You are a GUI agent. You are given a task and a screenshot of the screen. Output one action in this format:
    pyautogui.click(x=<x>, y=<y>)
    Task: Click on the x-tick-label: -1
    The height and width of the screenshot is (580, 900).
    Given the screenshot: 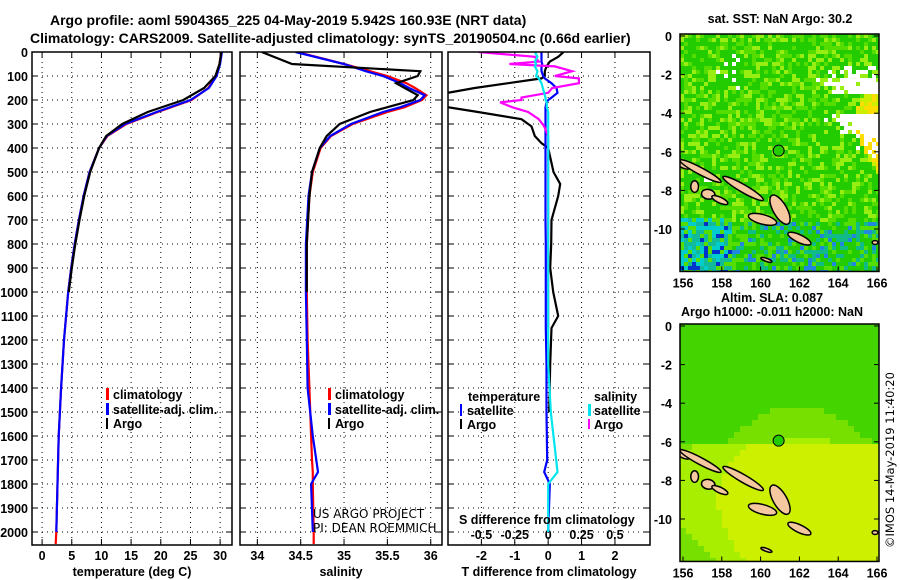 What is the action you would take?
    pyautogui.click(x=514, y=556)
    